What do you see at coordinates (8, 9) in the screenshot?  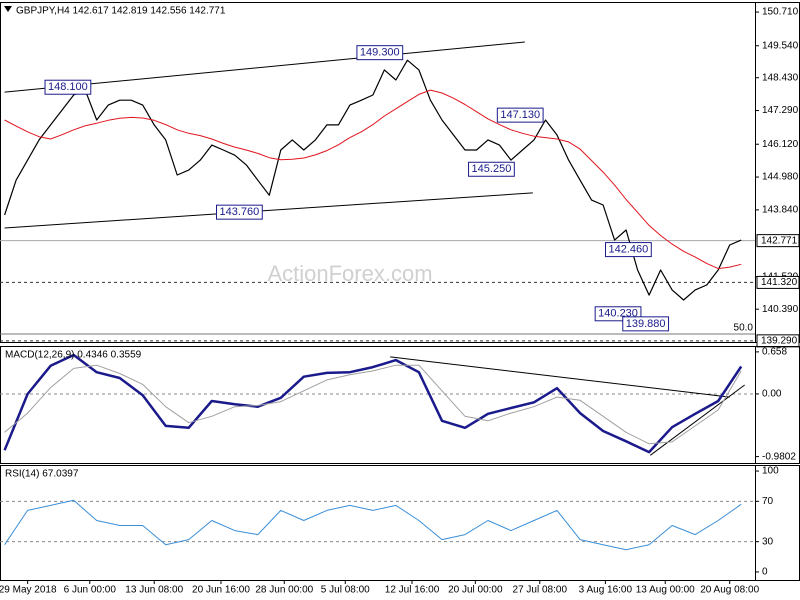 I see `menu-triangle` at bounding box center [8, 9].